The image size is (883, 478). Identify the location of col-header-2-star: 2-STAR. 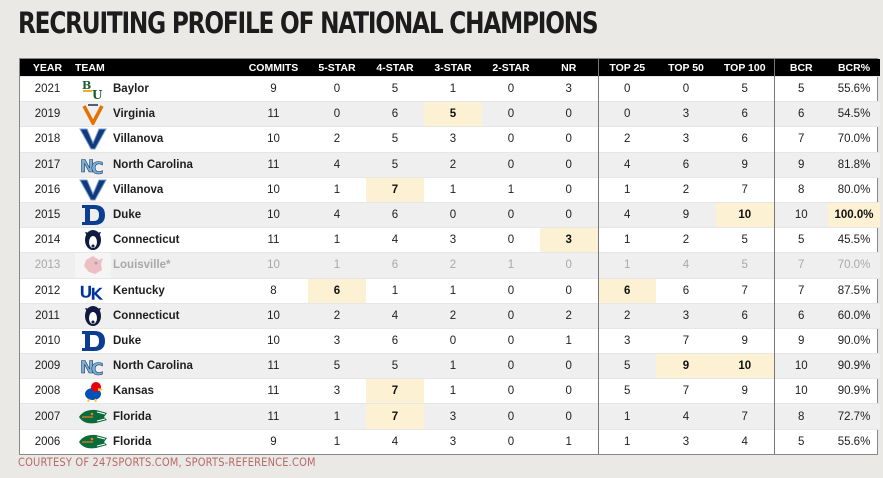
(511, 68).